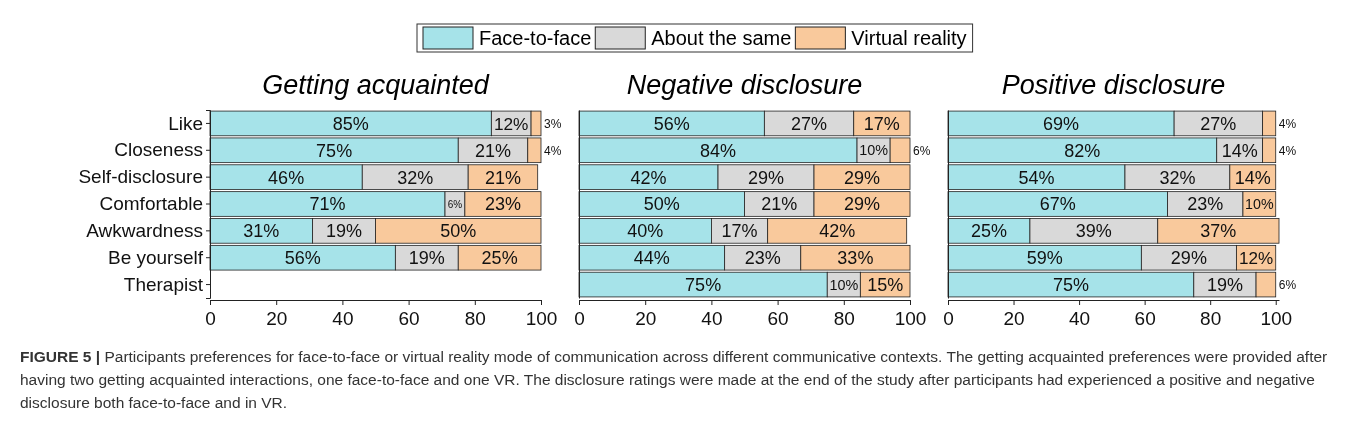 The image size is (1356, 435). What do you see at coordinates (140, 177) in the screenshot?
I see `y-tick-label: Self-disclosure` at bounding box center [140, 177].